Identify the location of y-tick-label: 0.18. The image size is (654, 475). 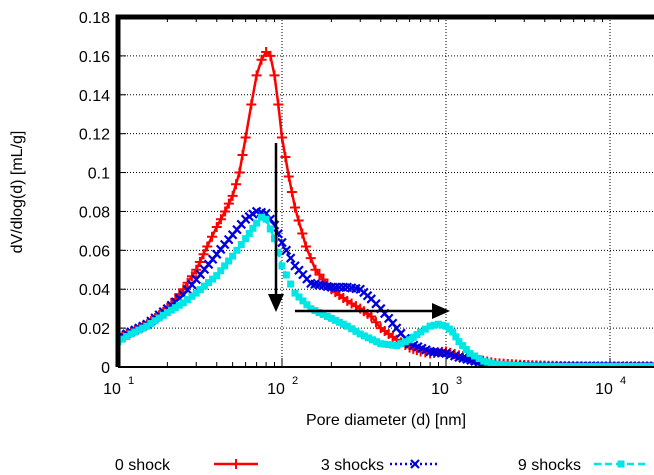
(94, 18).